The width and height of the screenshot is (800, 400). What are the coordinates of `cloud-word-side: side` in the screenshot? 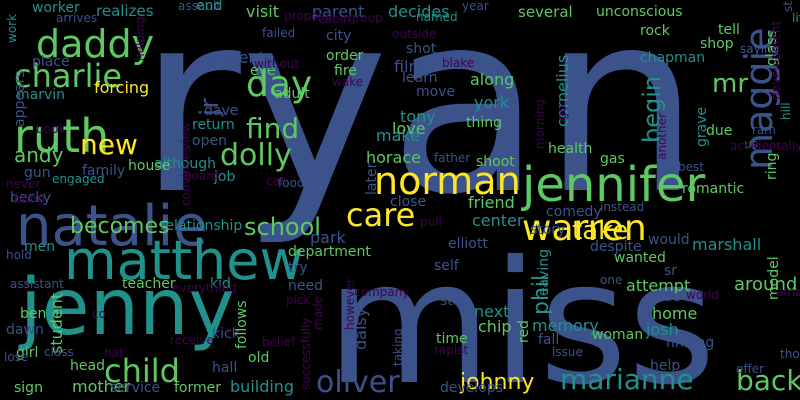 It's located at (666, 297).